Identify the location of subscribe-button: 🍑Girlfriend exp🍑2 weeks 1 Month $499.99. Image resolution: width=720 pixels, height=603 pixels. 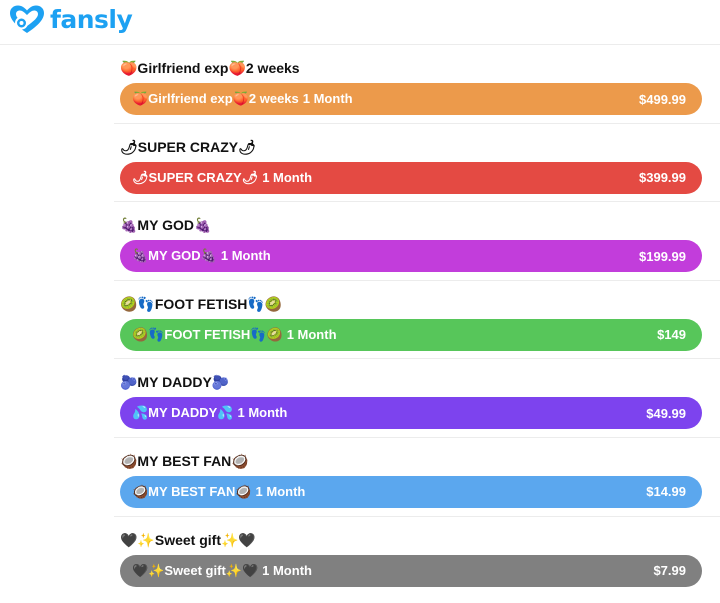
(411, 99).